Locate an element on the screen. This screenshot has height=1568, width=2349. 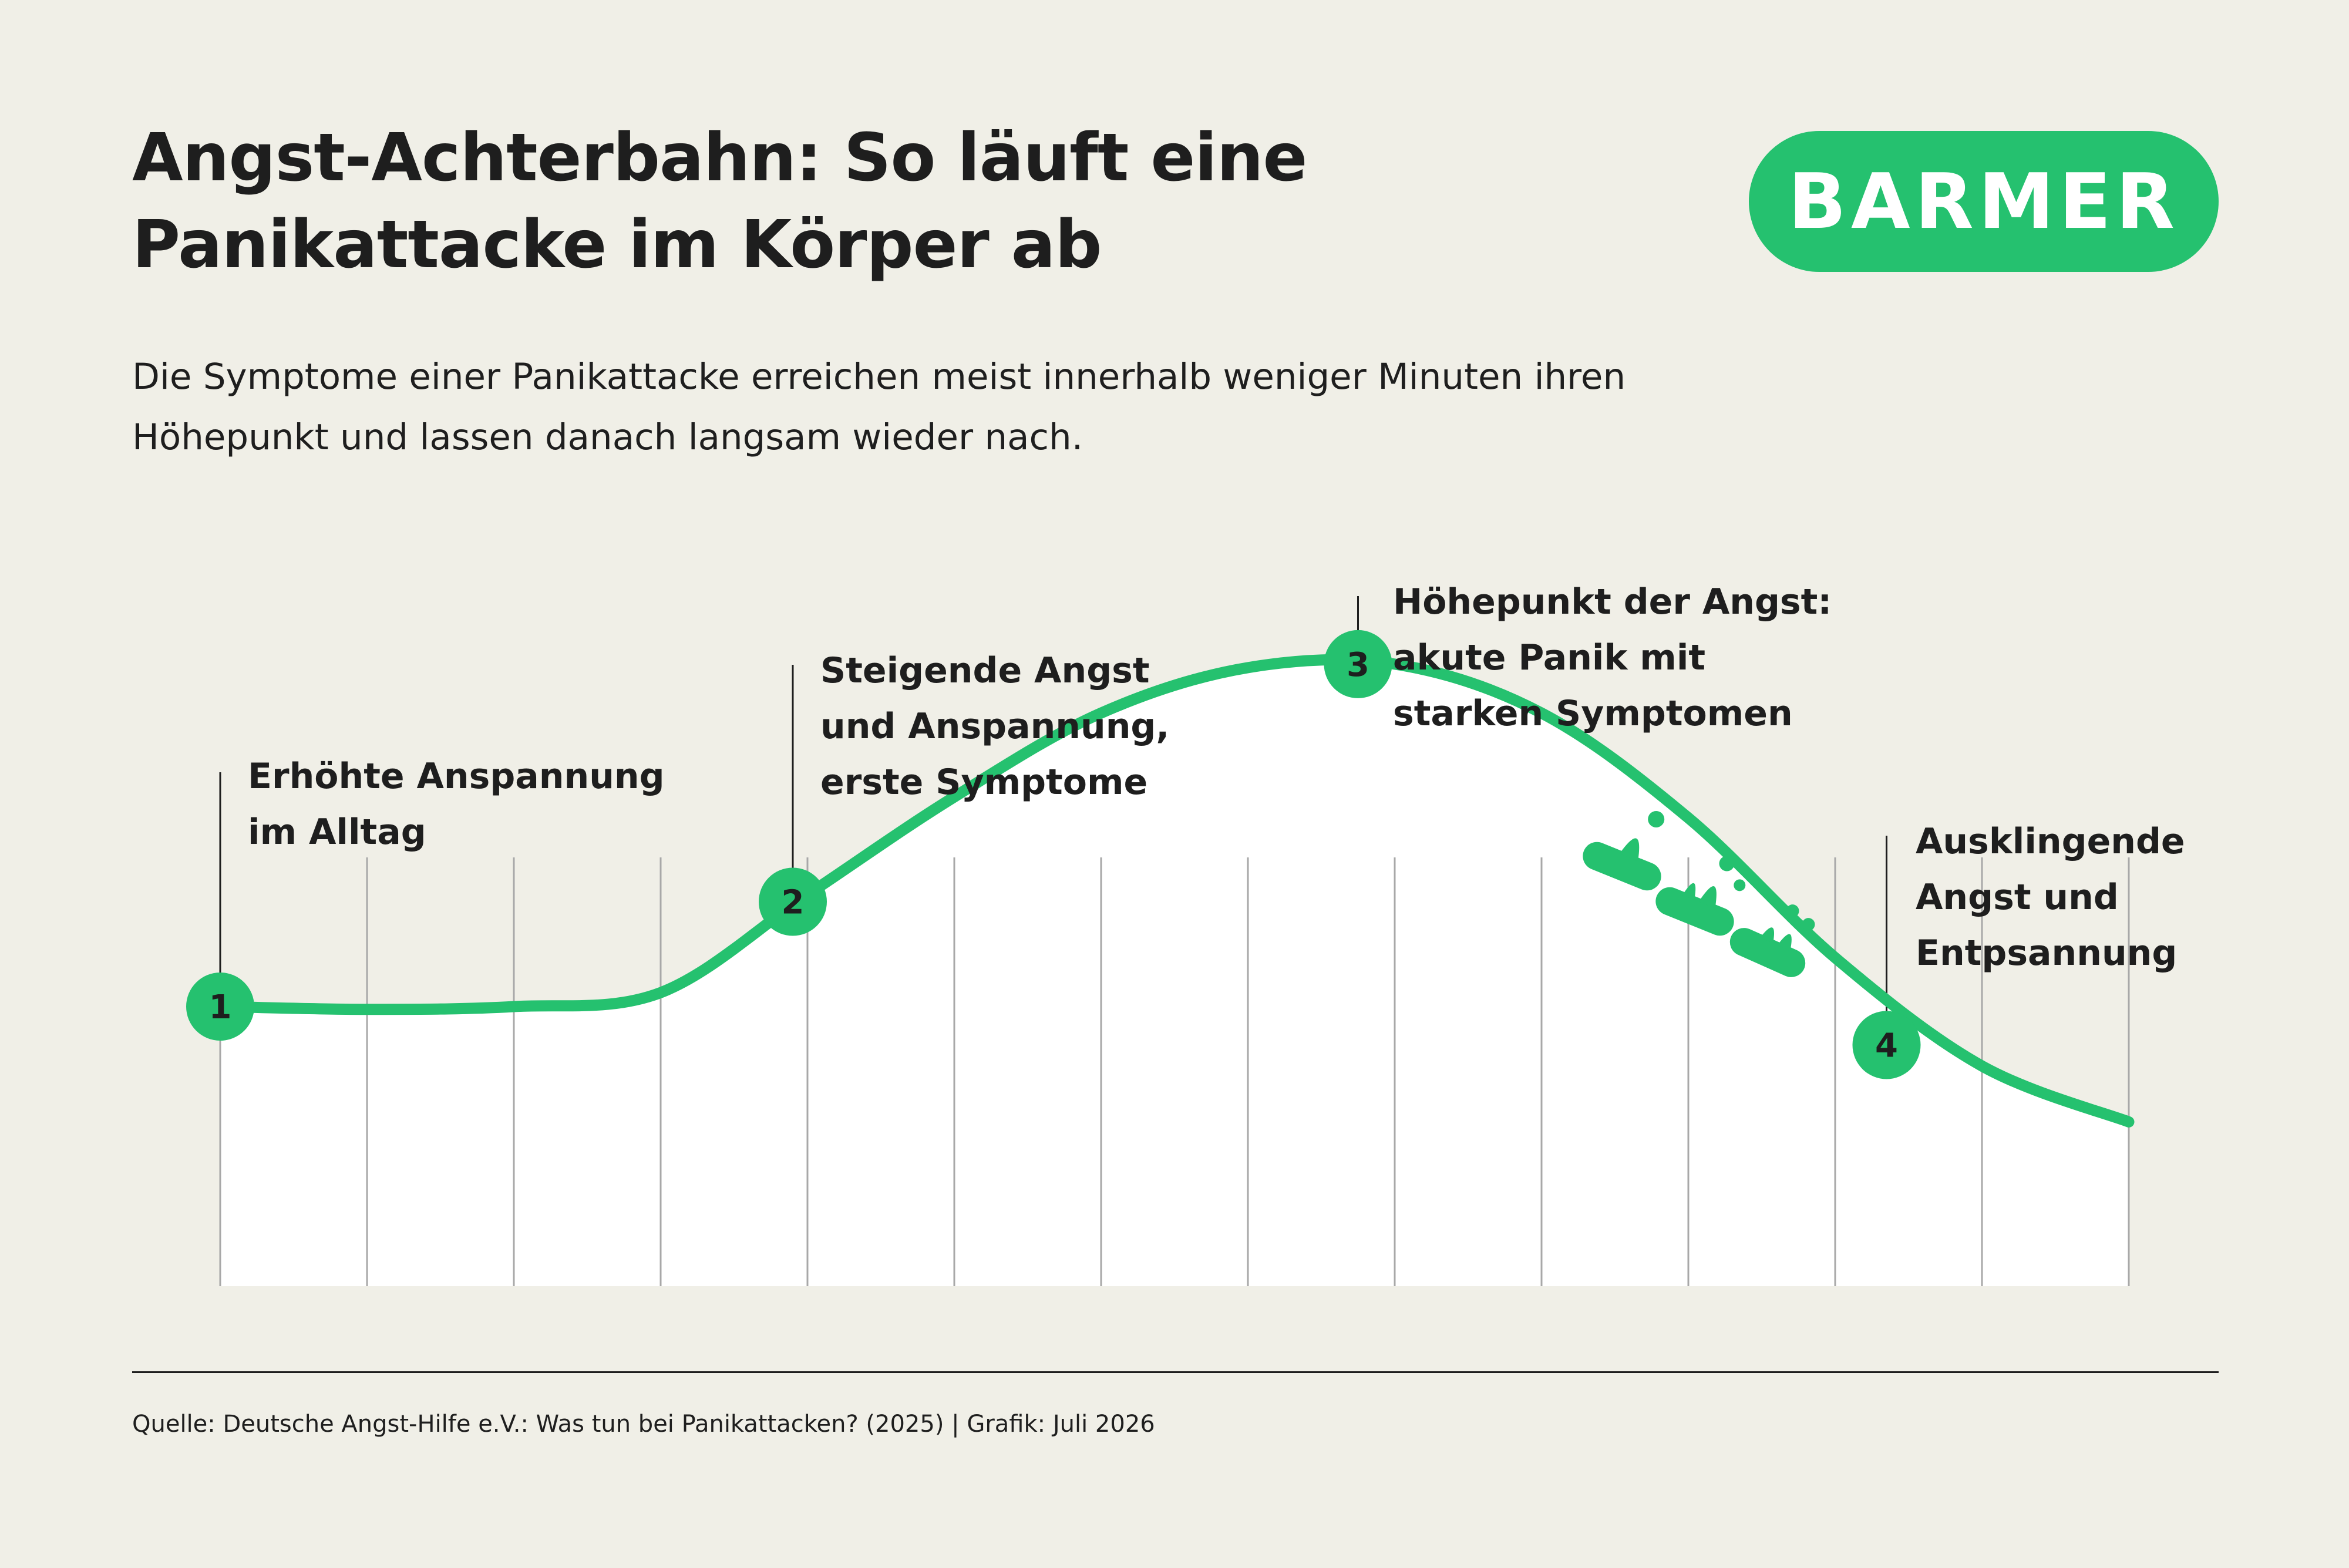
marker-label-4: Entpsannung is located at coordinates (2047, 954).